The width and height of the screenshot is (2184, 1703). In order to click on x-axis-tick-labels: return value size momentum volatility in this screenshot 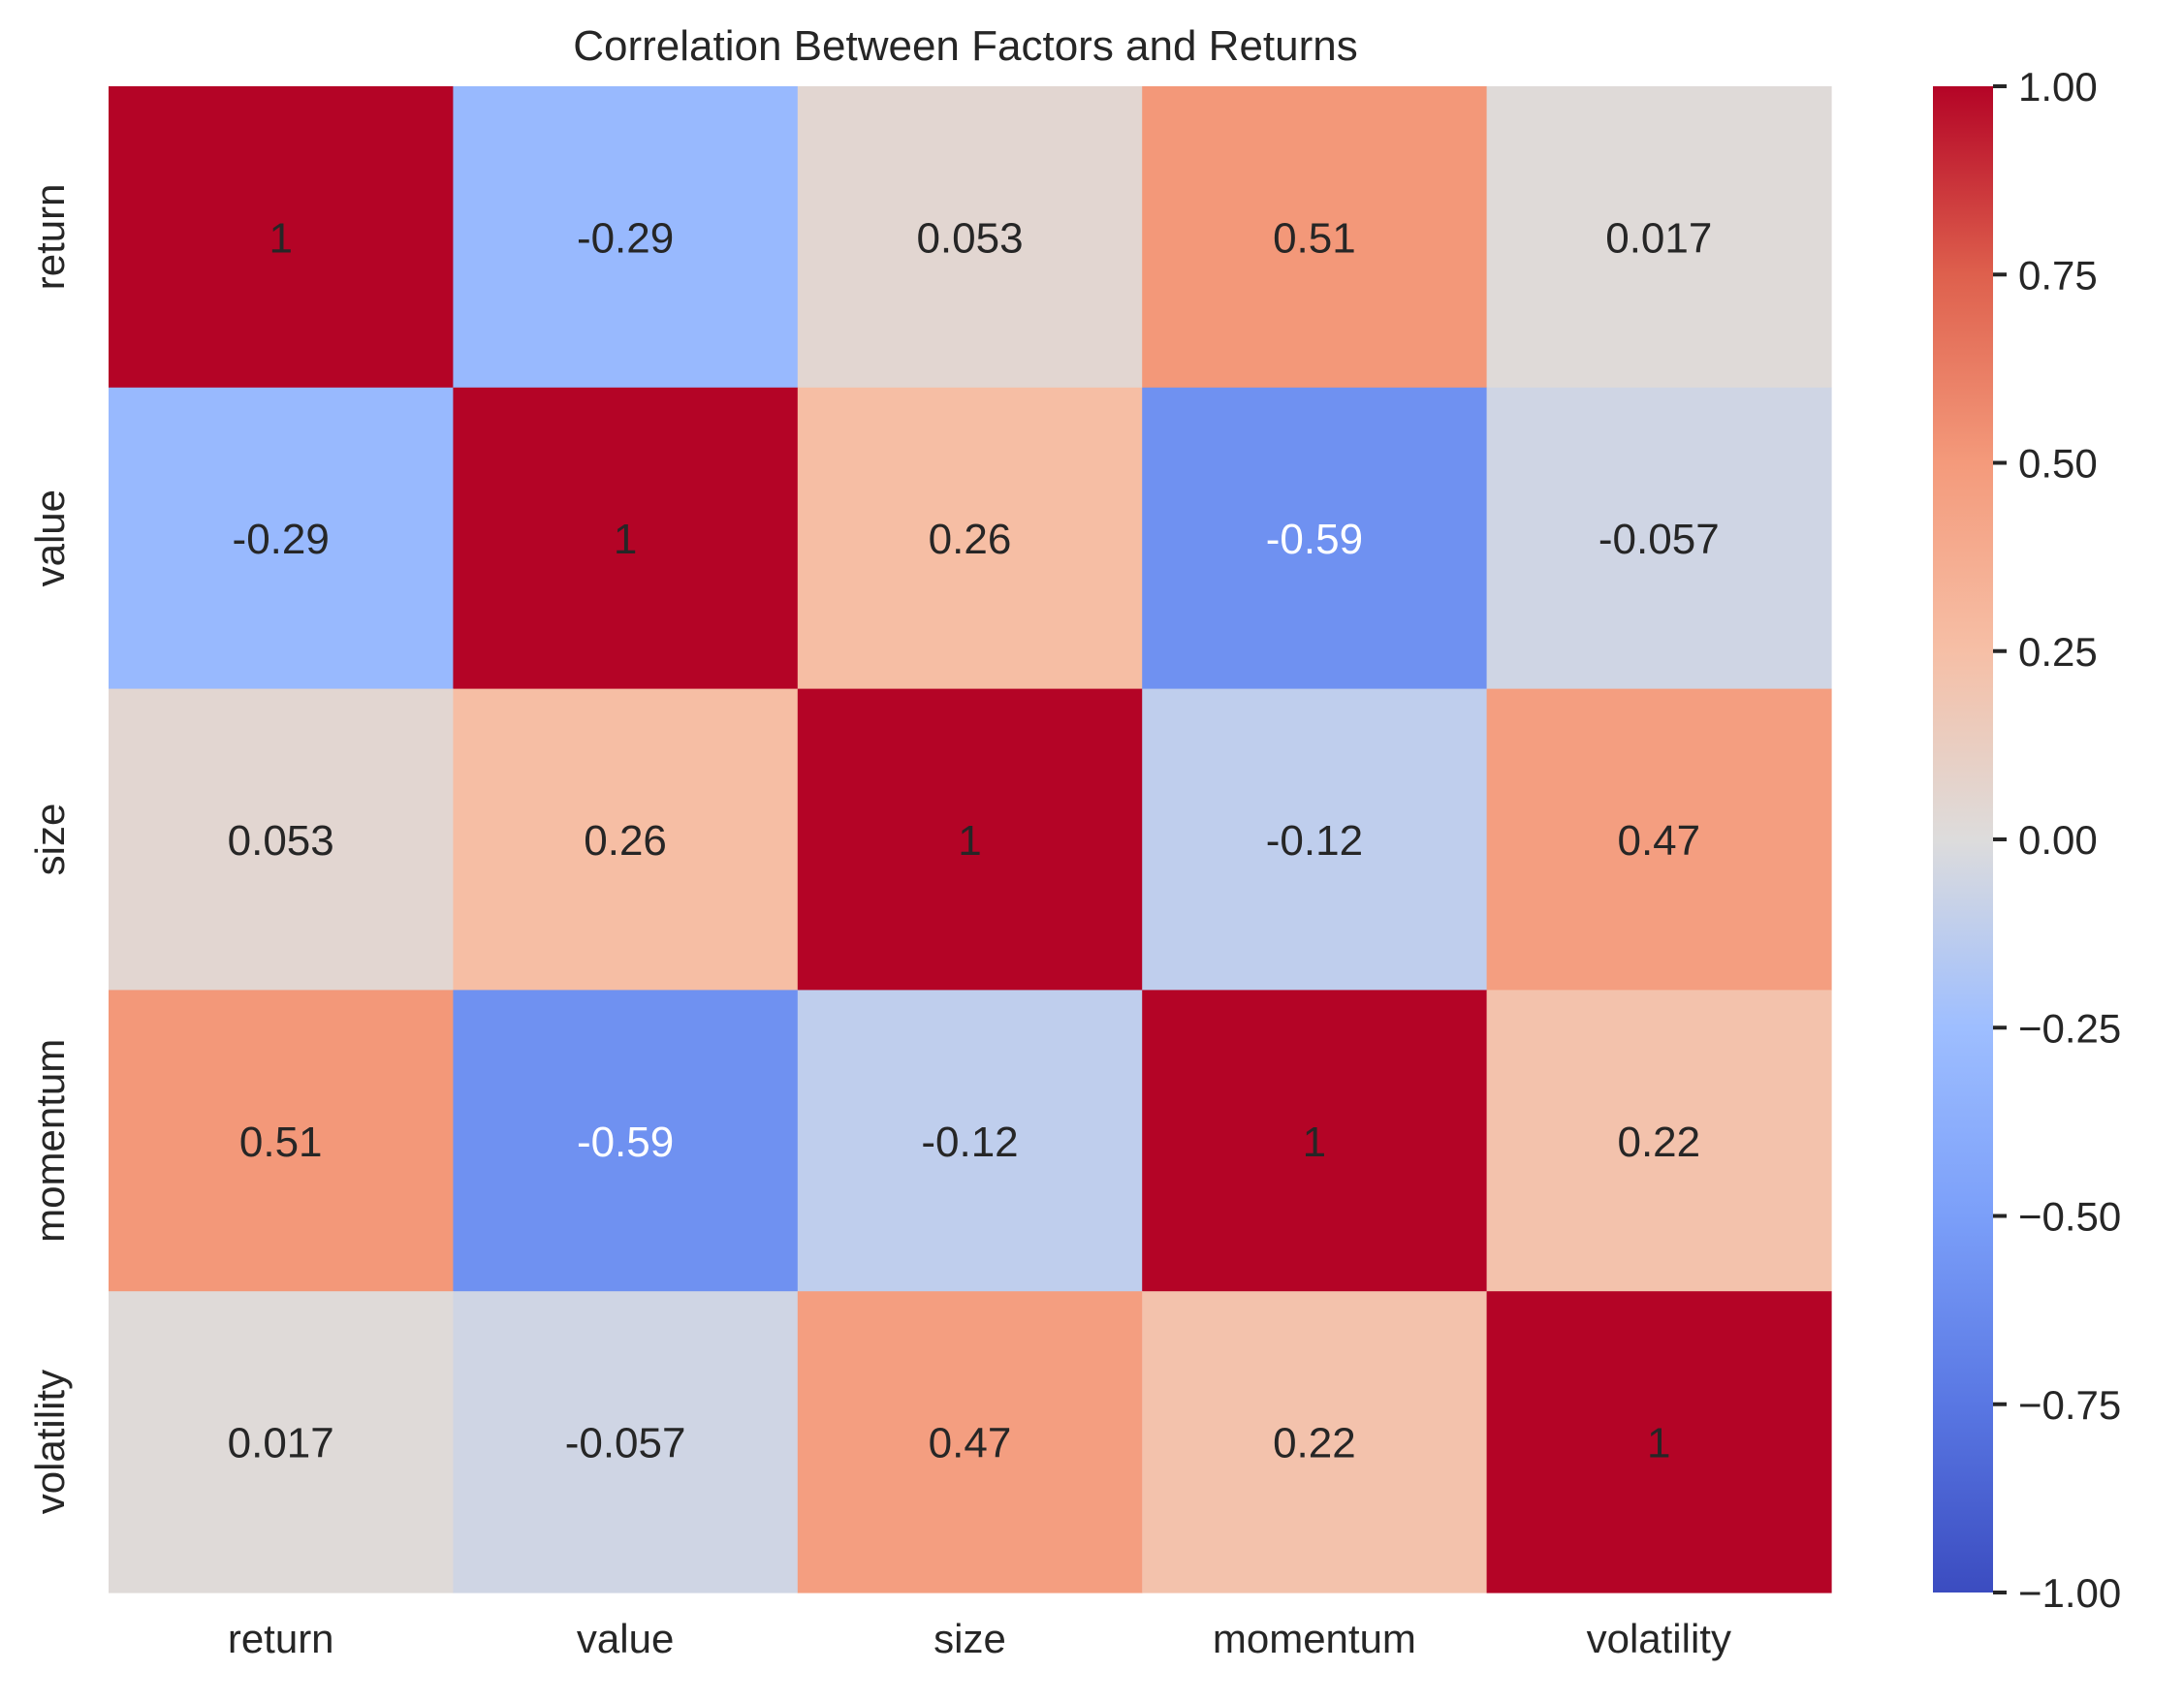, I will do `click(980, 1638)`.